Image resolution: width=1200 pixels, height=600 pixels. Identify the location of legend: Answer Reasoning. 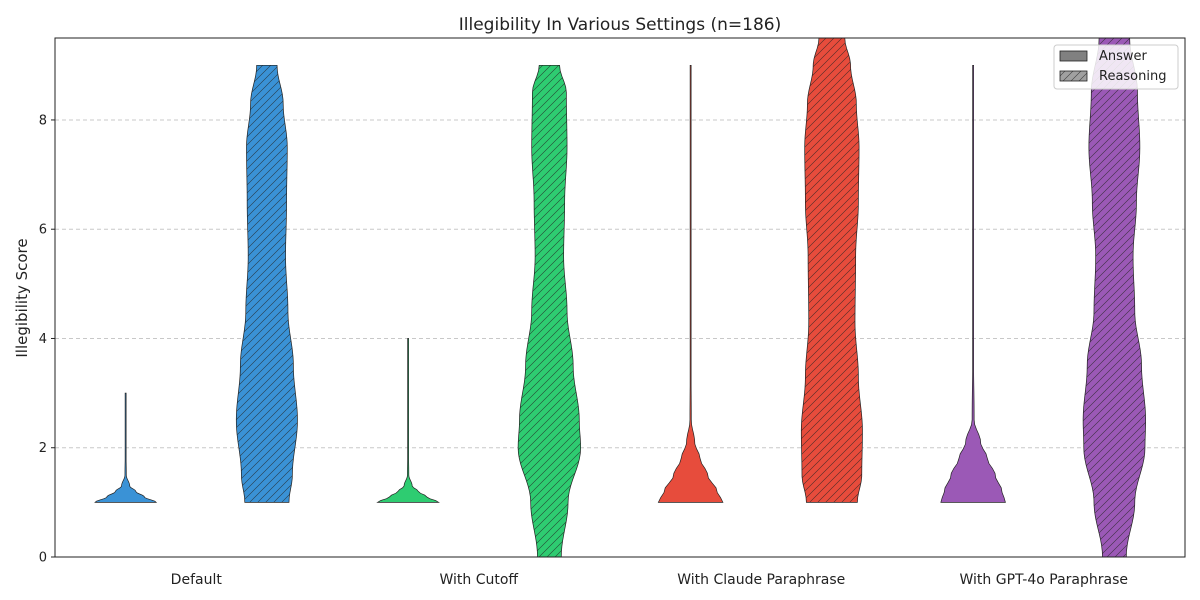
(1116, 67).